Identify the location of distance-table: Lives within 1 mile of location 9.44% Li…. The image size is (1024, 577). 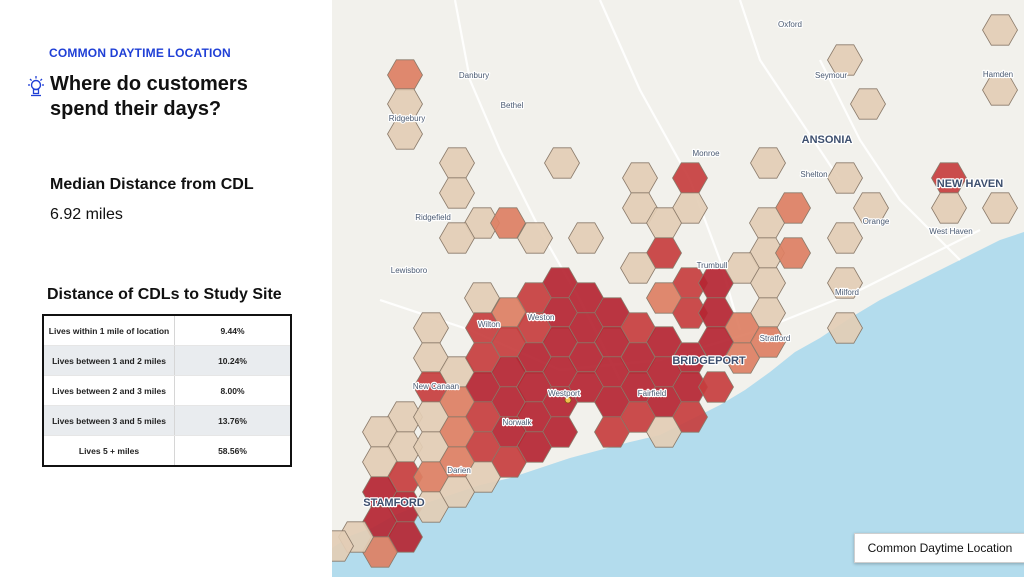
(167, 390).